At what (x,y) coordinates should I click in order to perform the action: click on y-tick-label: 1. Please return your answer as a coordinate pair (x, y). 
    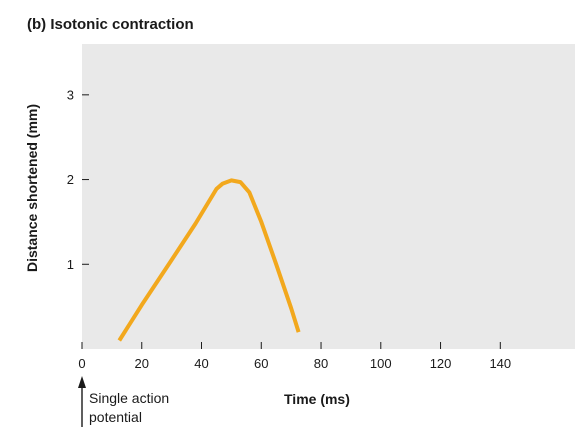
    Looking at the image, I should click on (70, 264).